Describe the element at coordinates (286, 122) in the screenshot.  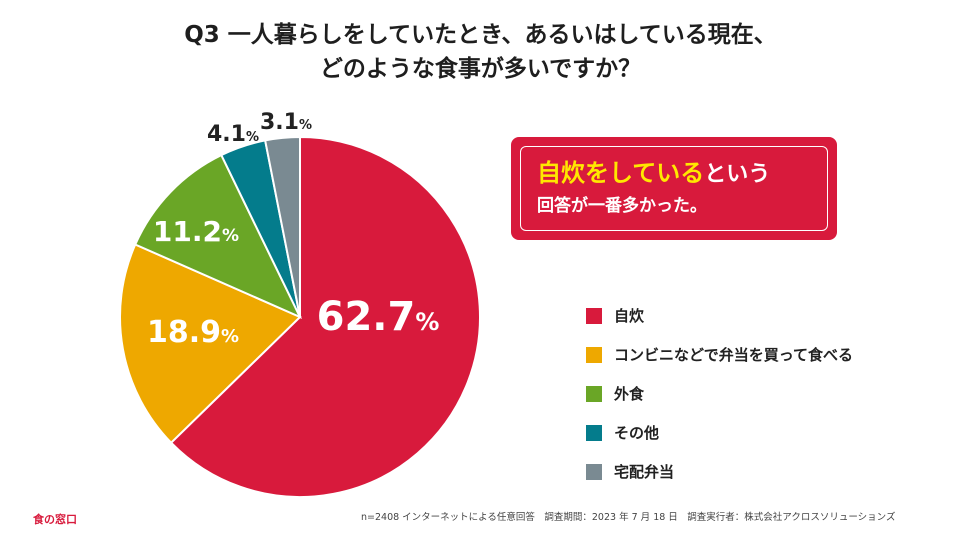
I see `slice-value-label: 3.1%` at that location.